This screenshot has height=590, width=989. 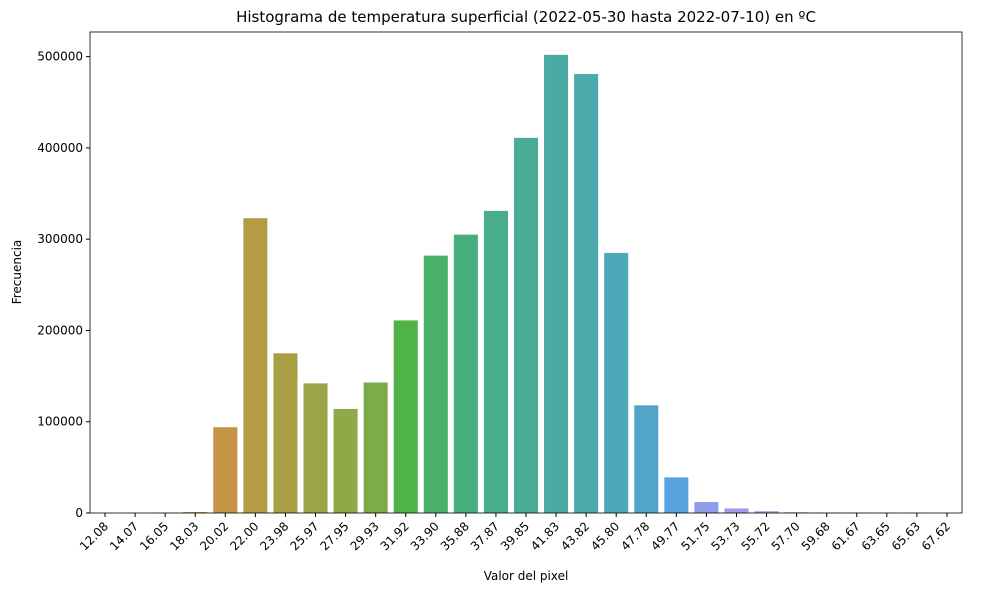 I want to click on x-tick-label: 53.73, so click(x=725, y=536).